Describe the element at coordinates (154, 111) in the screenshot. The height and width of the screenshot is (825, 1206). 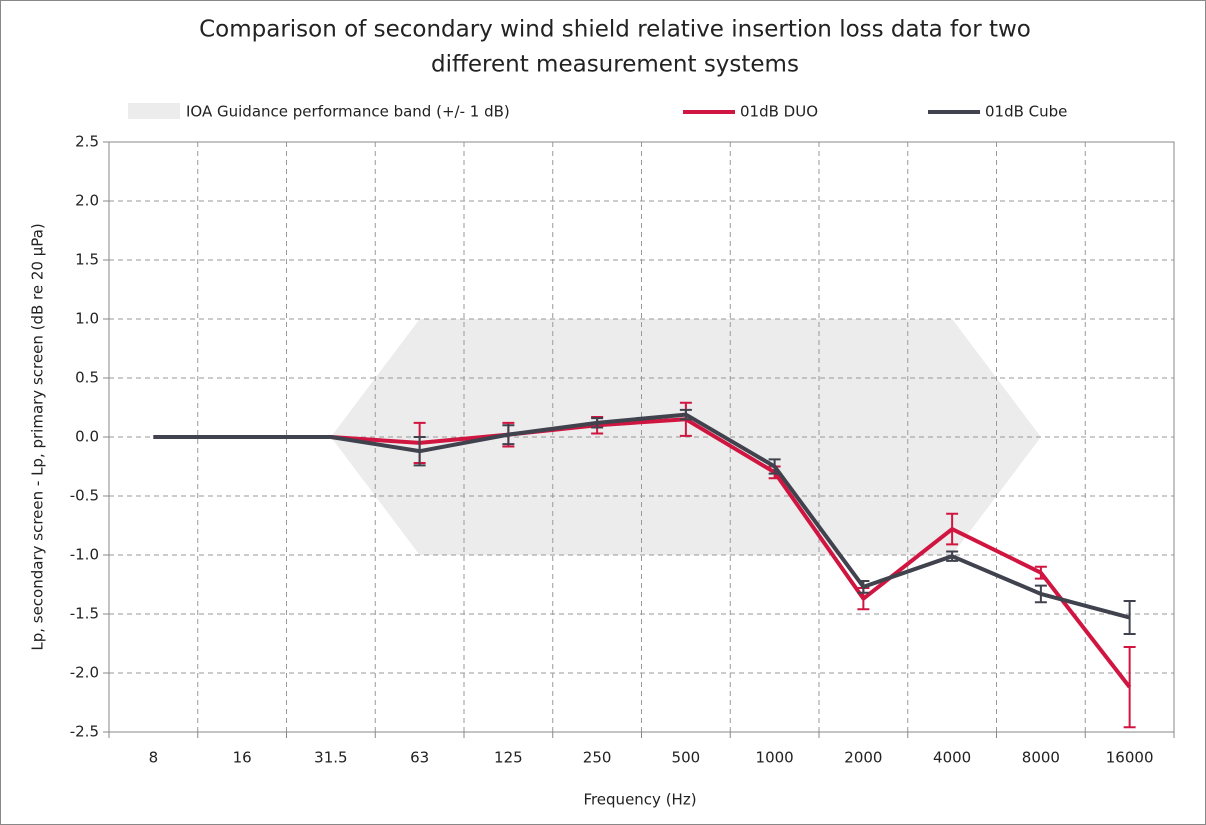
I see `legend-swatch` at that location.